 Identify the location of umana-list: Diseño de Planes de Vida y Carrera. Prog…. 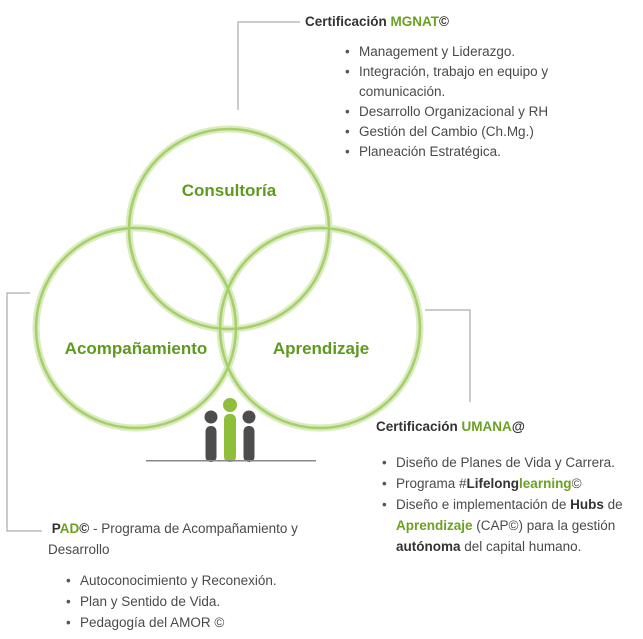
(511, 504).